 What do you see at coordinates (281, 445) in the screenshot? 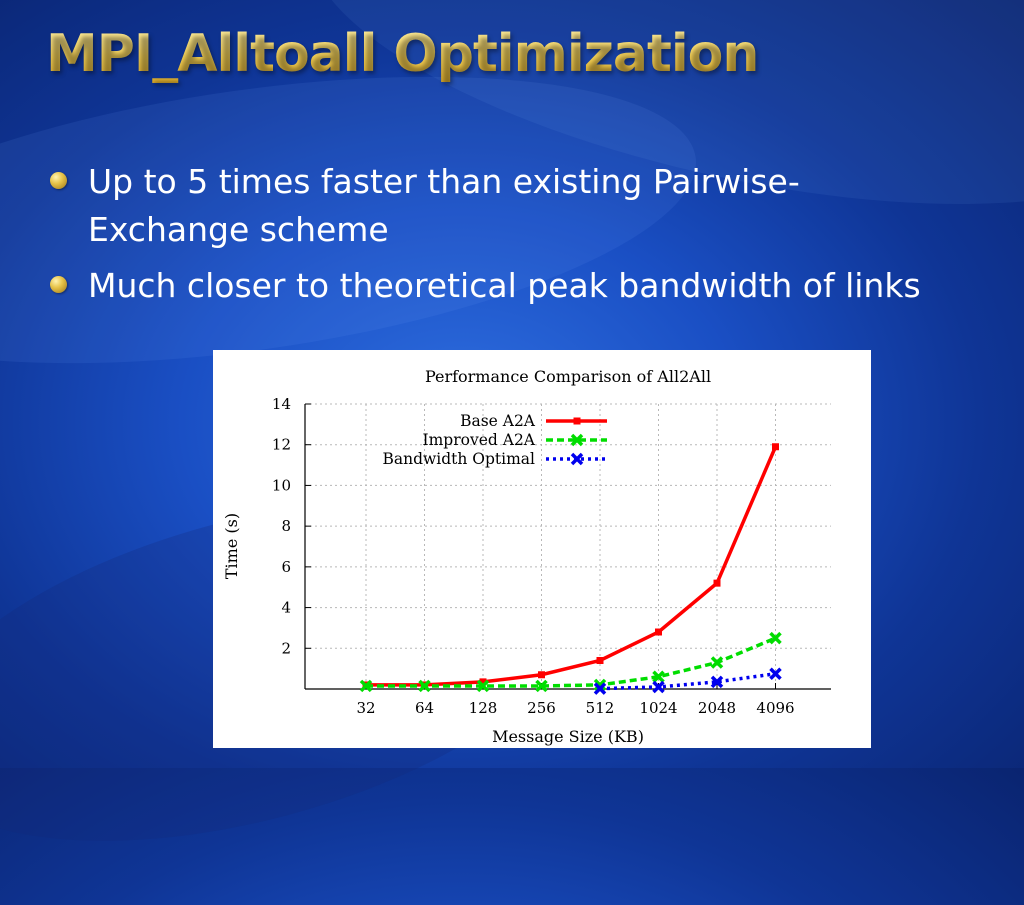
I see `y-tick-label: 12` at bounding box center [281, 445].